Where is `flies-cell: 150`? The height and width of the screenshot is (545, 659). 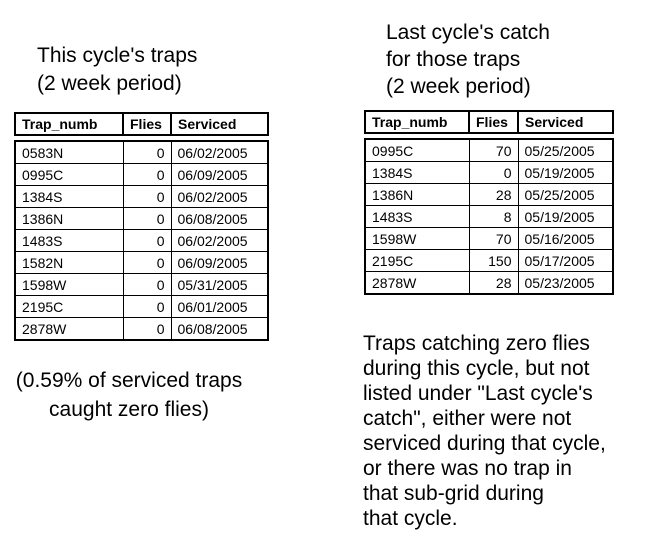
flies-cell: 150 is located at coordinates (493, 260).